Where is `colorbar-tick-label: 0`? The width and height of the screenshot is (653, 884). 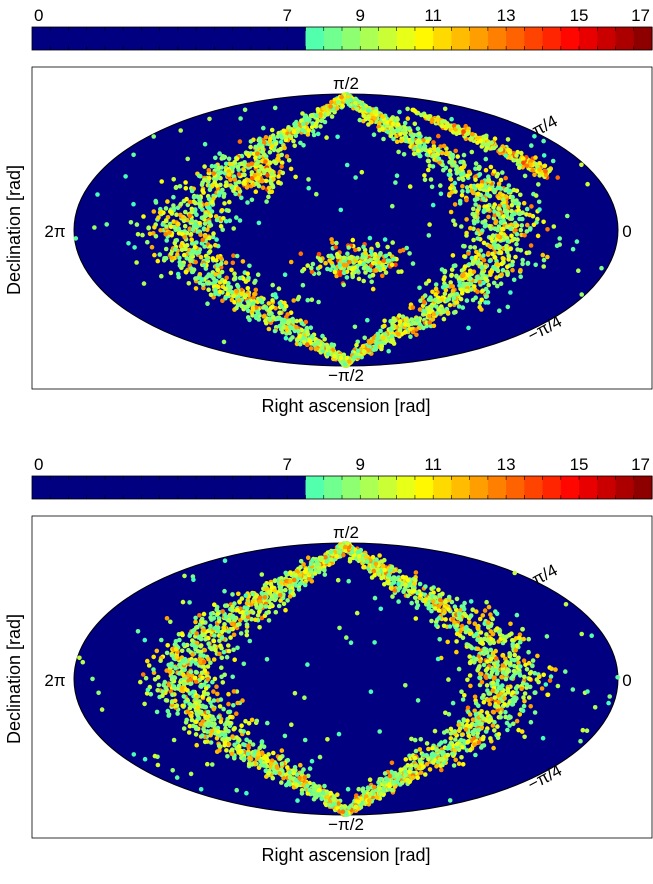
colorbar-tick-label: 0 is located at coordinates (38, 15).